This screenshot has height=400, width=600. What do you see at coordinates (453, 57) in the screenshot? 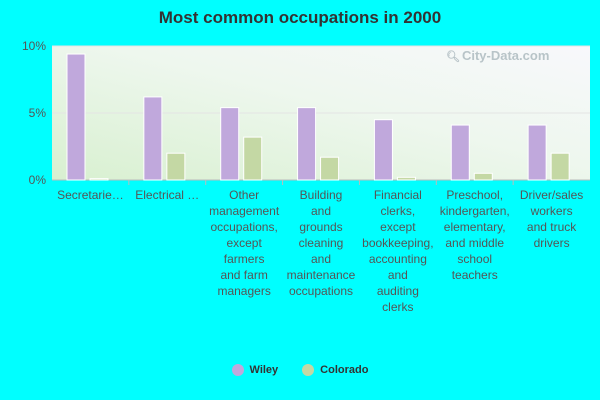
I see `magnifier-icon: 🔍︎` at bounding box center [453, 57].